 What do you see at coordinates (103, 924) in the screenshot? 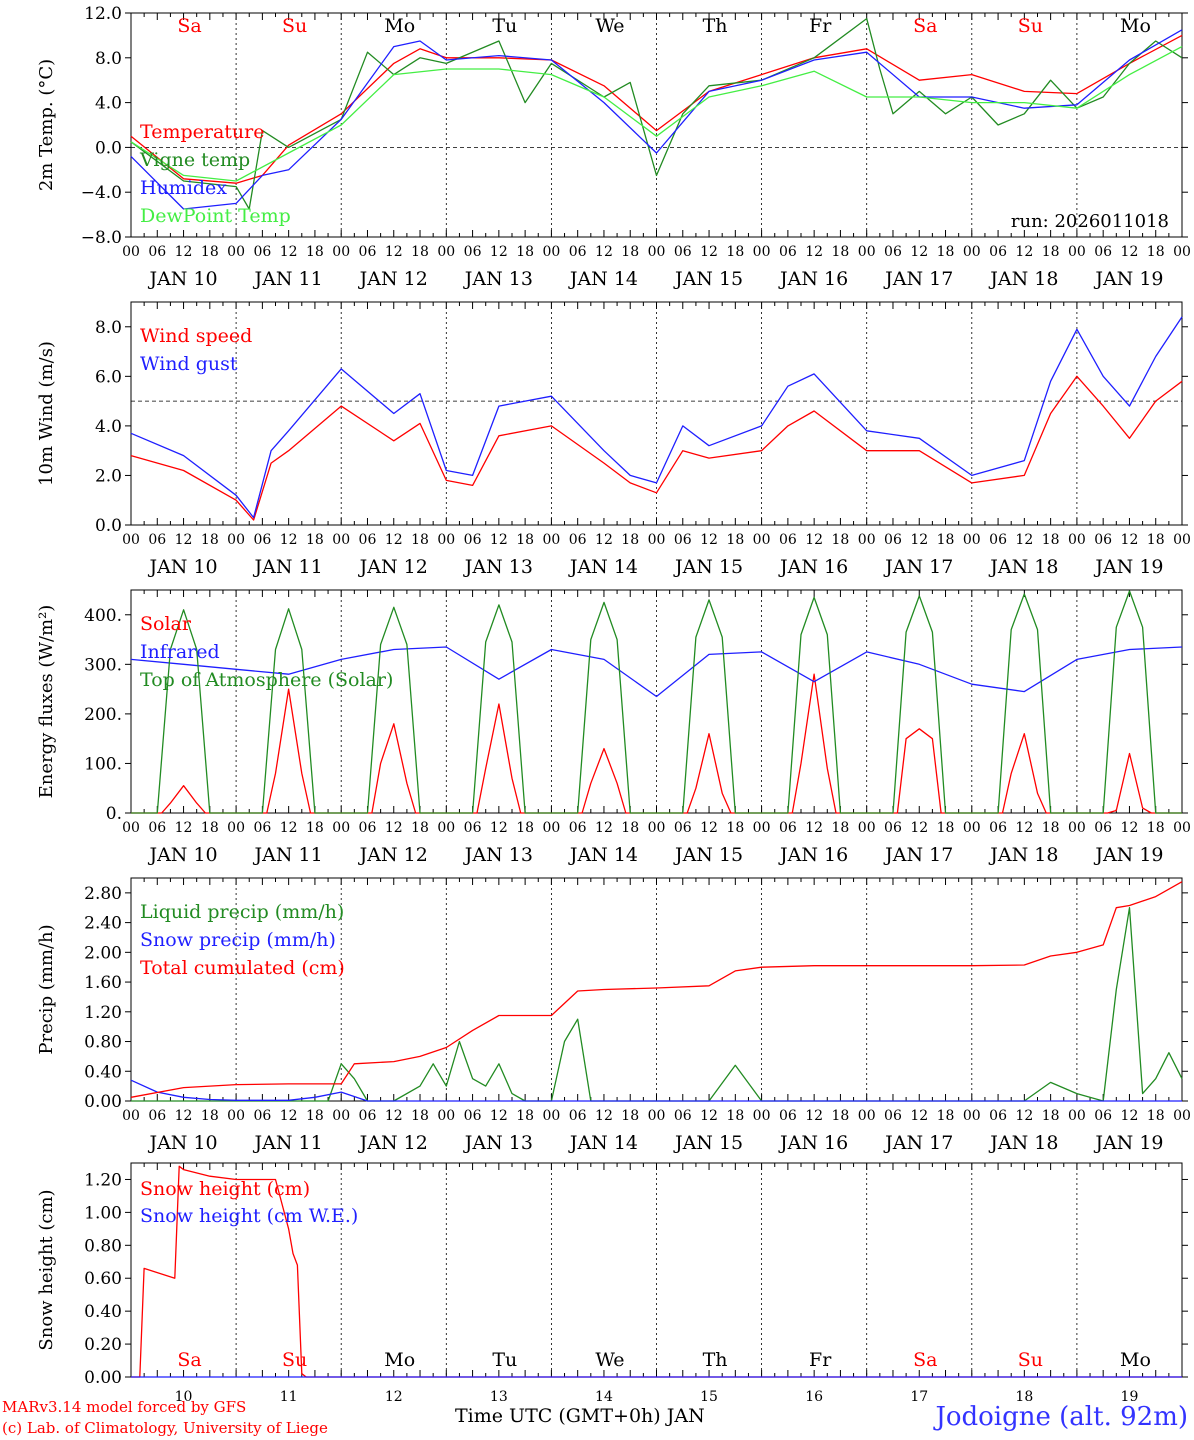
I see `y-tick-label: 2.40` at bounding box center [103, 924].